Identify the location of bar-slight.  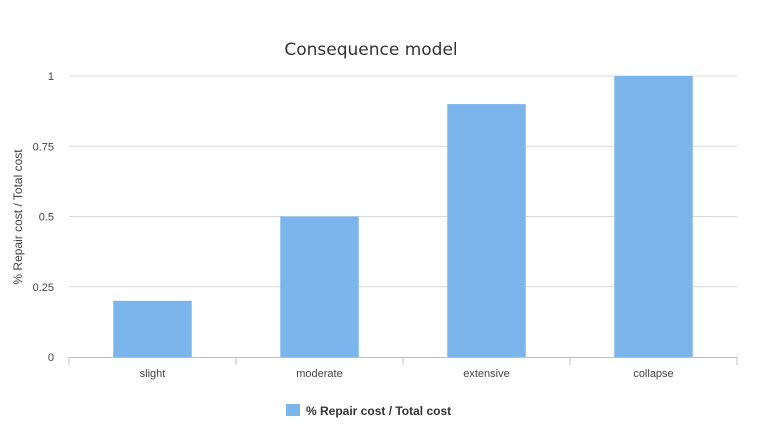
(152, 328).